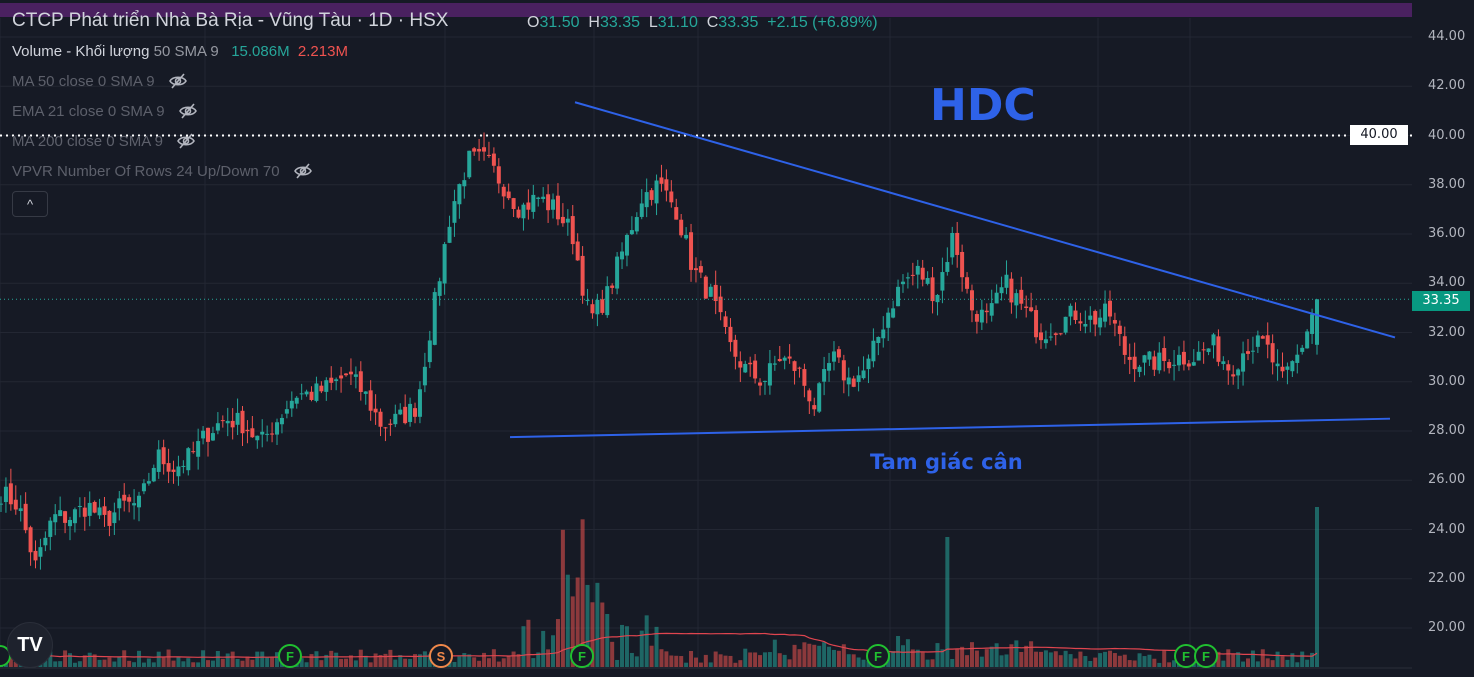  What do you see at coordinates (88, 111) in the screenshot?
I see `indicator-label: EMA 21 close 0 SMA 9` at bounding box center [88, 111].